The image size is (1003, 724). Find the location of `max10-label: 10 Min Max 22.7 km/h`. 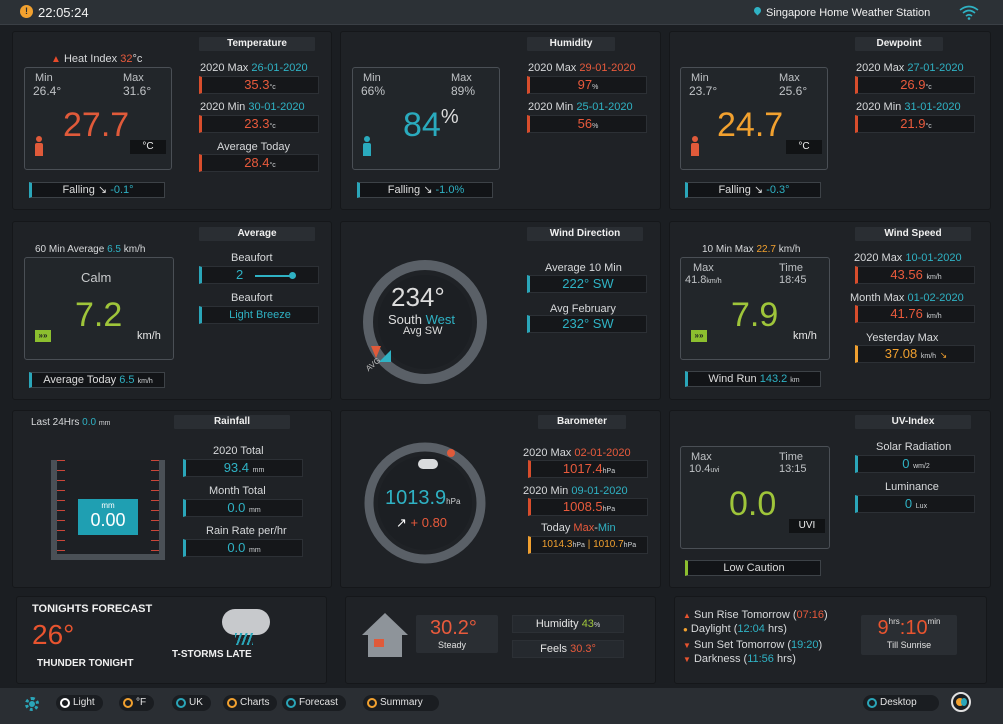

max10-label: 10 Min Max 22.7 km/h is located at coordinates (751, 249).